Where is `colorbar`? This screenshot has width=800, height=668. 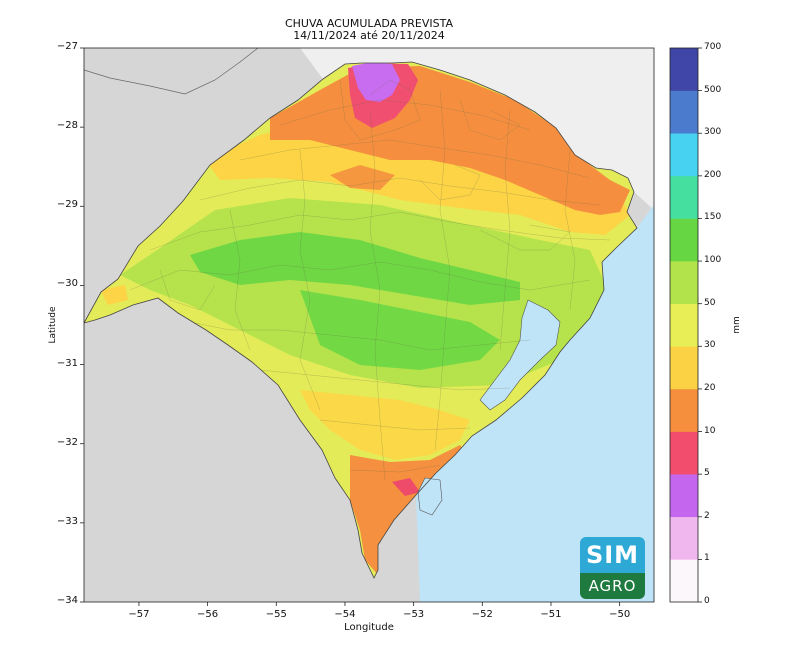 colorbar is located at coordinates (685, 325).